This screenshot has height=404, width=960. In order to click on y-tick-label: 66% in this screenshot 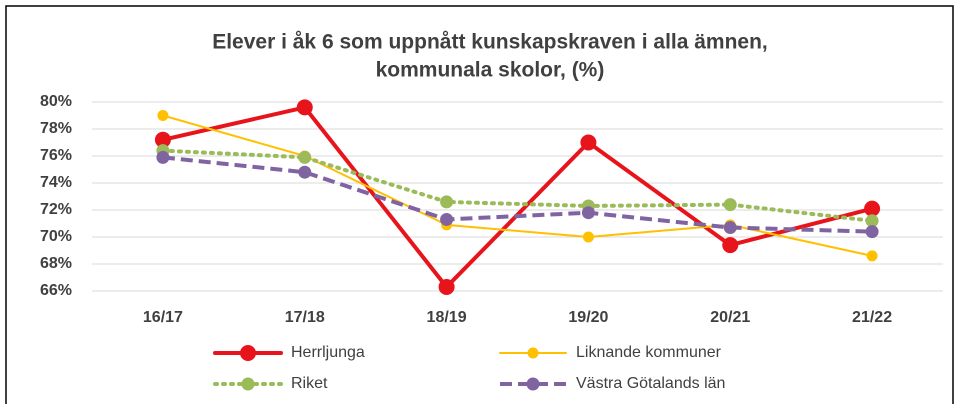, I will do `click(56, 290)`.